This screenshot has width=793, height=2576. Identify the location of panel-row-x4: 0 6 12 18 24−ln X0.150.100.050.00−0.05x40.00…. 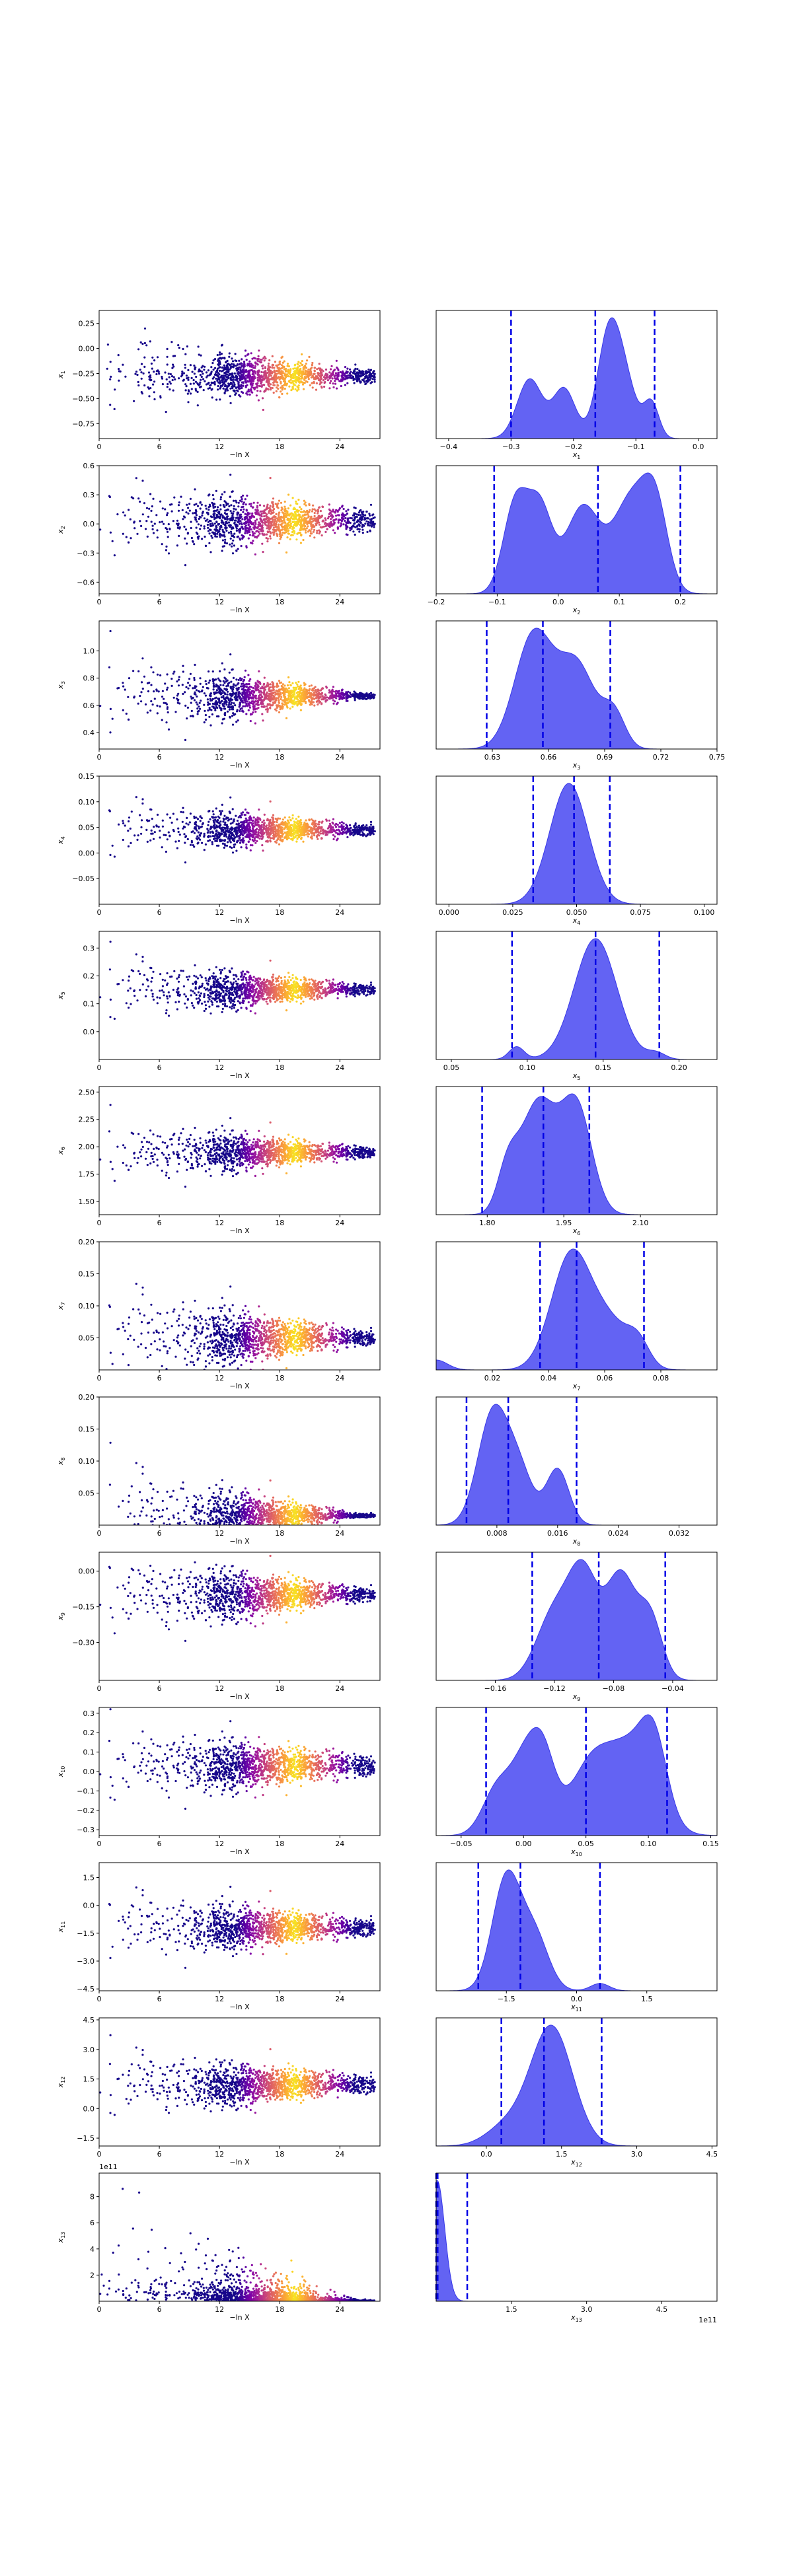
(387, 849).